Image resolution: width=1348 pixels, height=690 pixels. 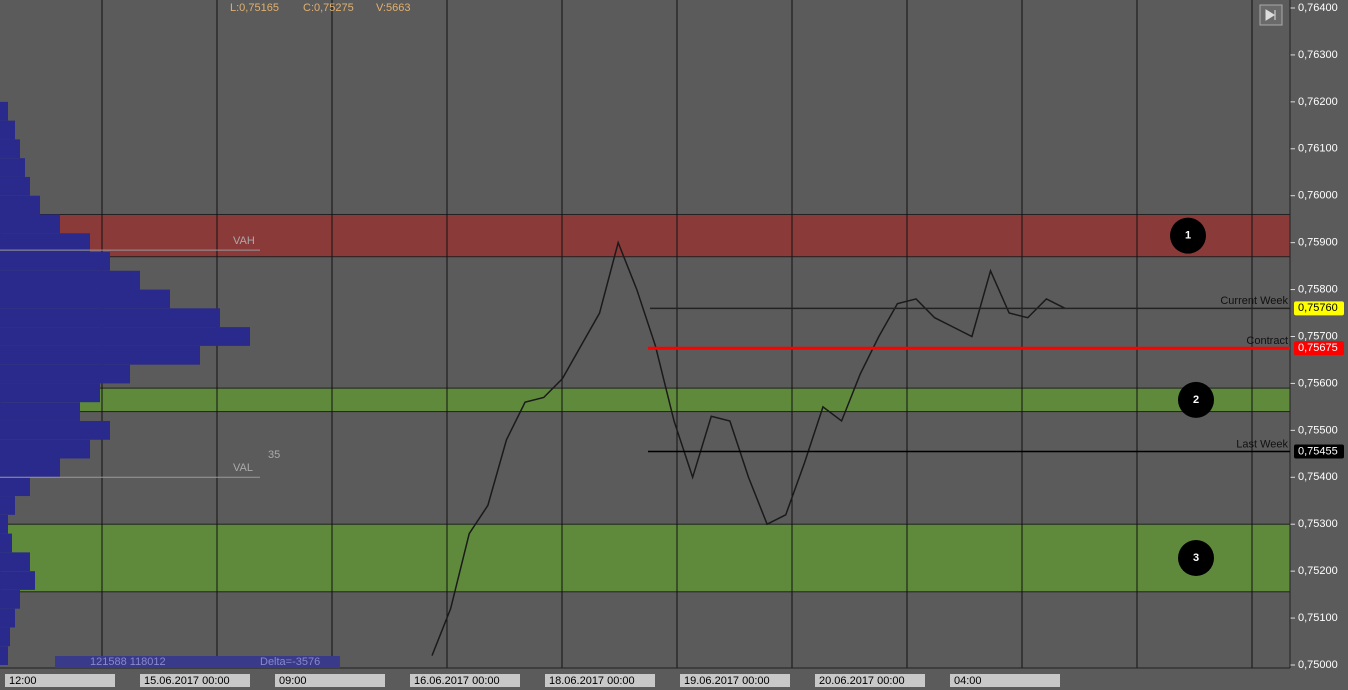 What do you see at coordinates (1318, 149) in the screenshot?
I see `y-tick-label: 0,76100` at bounding box center [1318, 149].